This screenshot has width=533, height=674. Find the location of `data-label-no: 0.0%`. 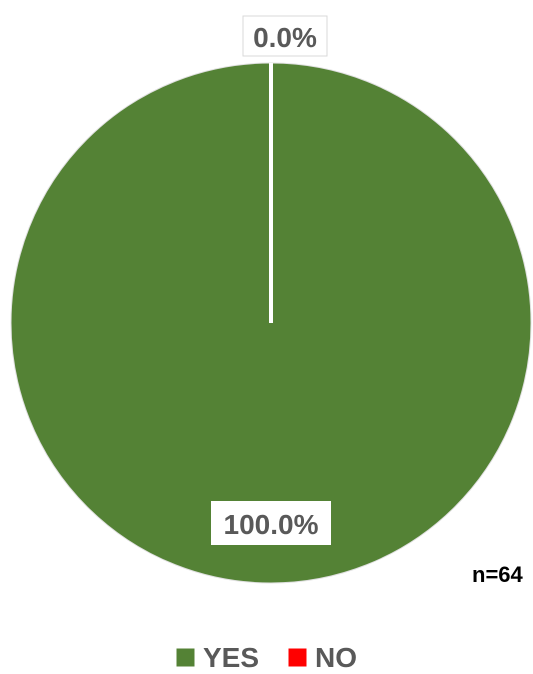

data-label-no: 0.0% is located at coordinates (285, 36).